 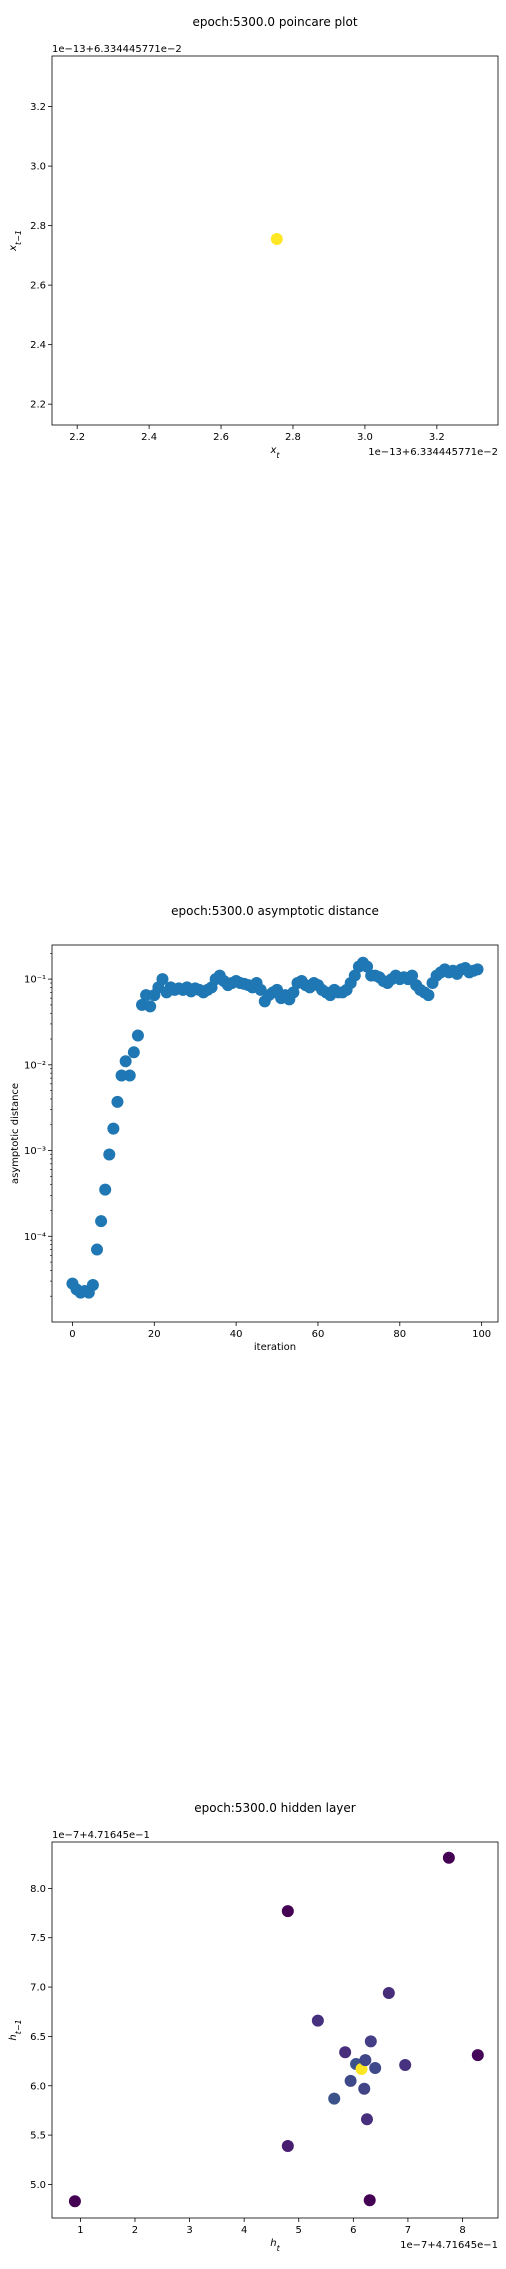 I want to click on y-tick-label: 6.5, so click(x=38, y=2037).